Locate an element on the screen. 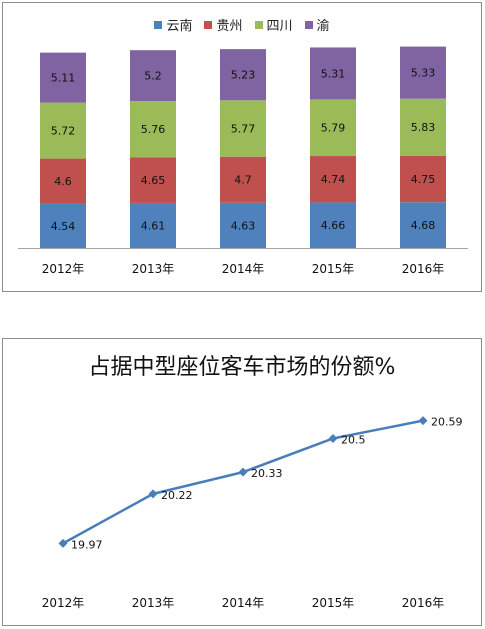 The height and width of the screenshot is (629, 485). data-label: 4.75 is located at coordinates (423, 179).